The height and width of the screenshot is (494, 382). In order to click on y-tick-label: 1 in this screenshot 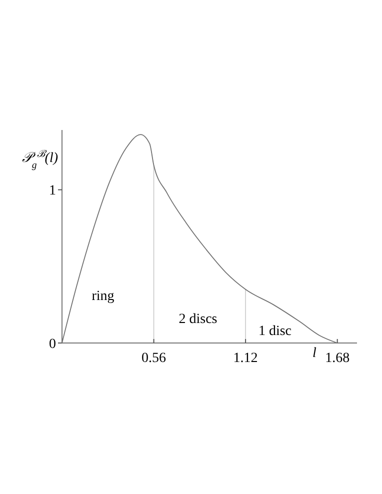, I will do `click(52, 191)`.